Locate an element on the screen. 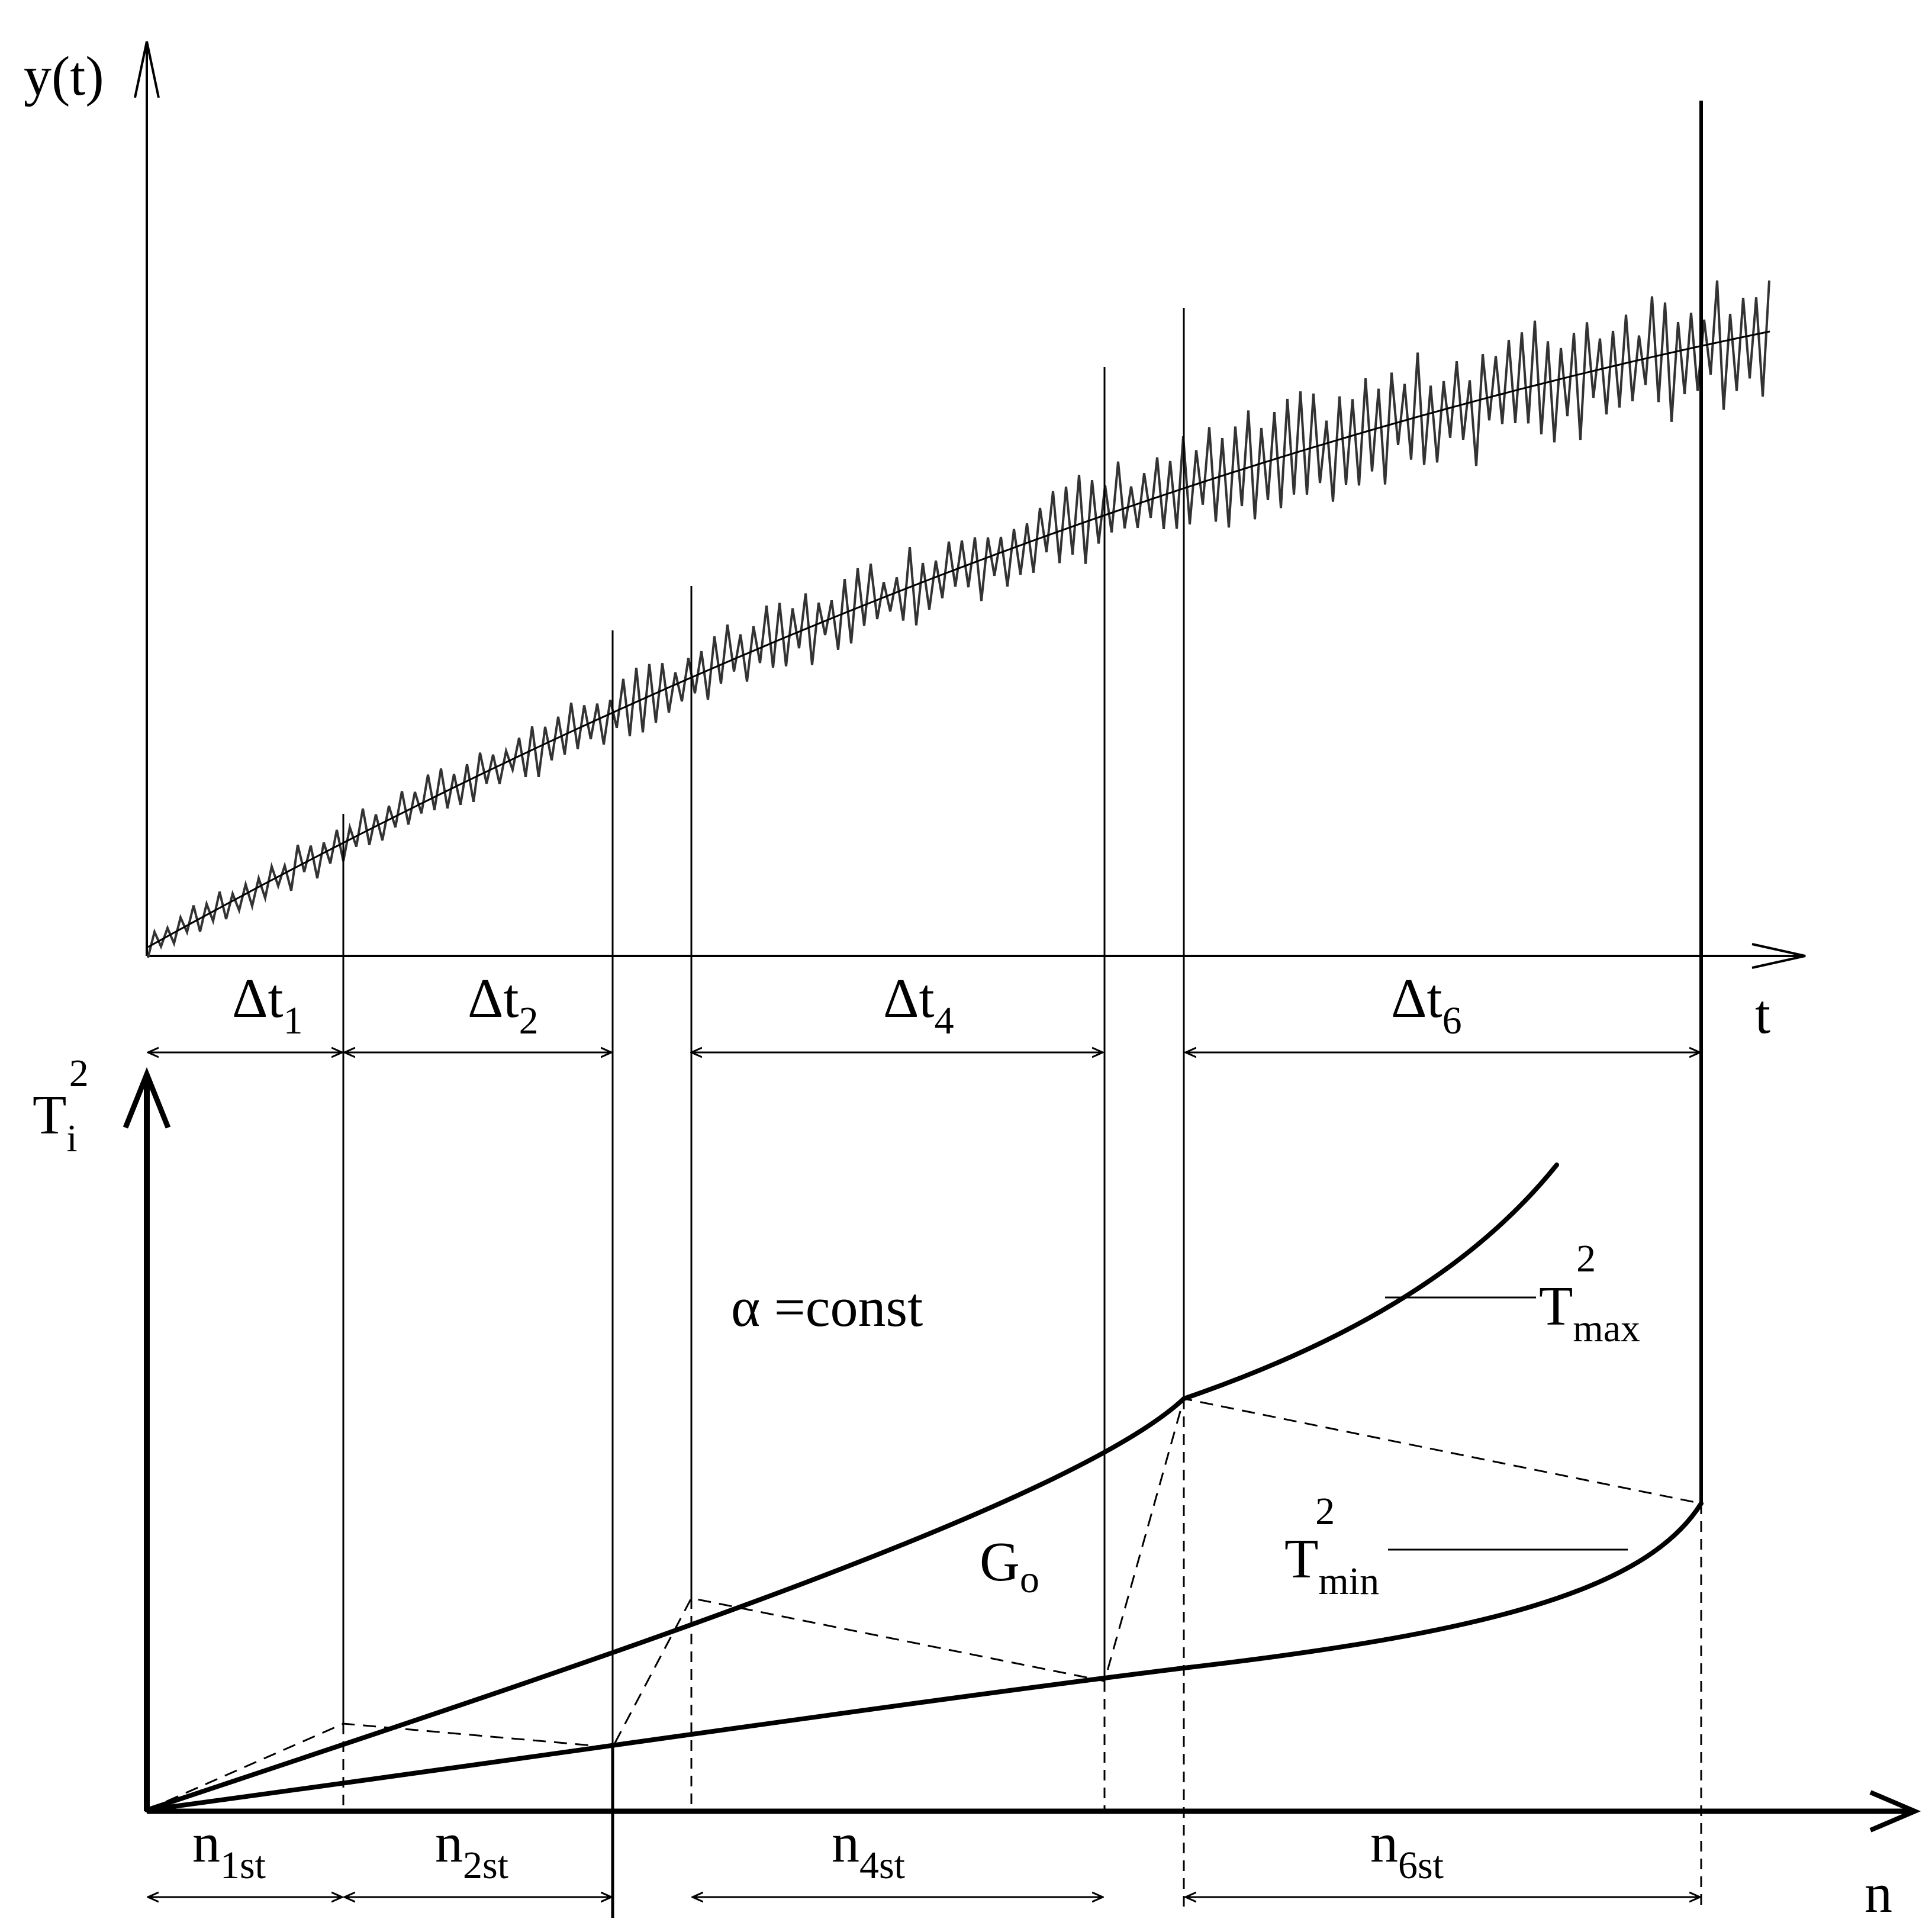 Image resolution: width=1932 pixels, height=1932 pixels. lower-x-axis-label: n is located at coordinates (1879, 1893).